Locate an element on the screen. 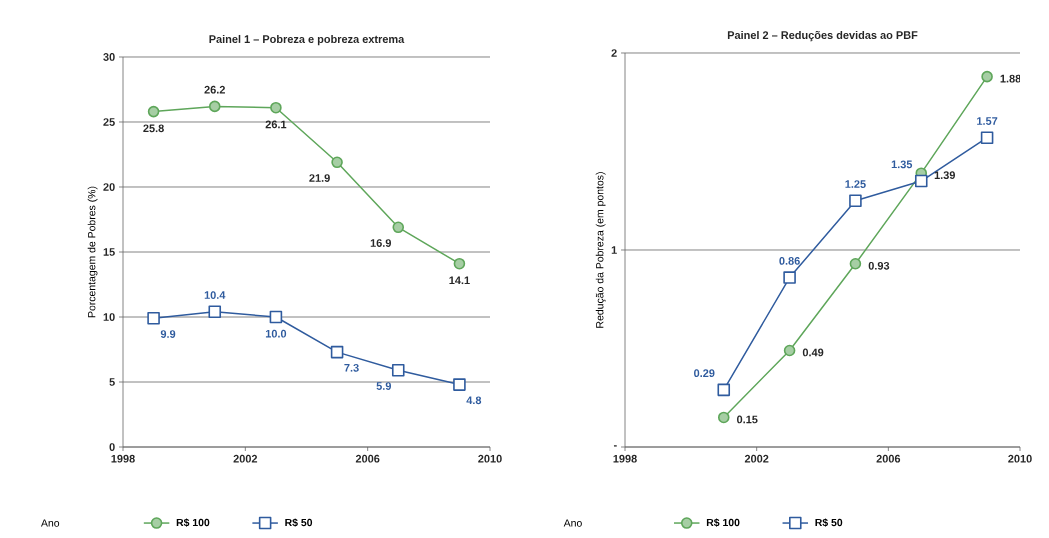 This screenshot has height=538, width=1049. data-label: 16.9 is located at coordinates (380, 243).